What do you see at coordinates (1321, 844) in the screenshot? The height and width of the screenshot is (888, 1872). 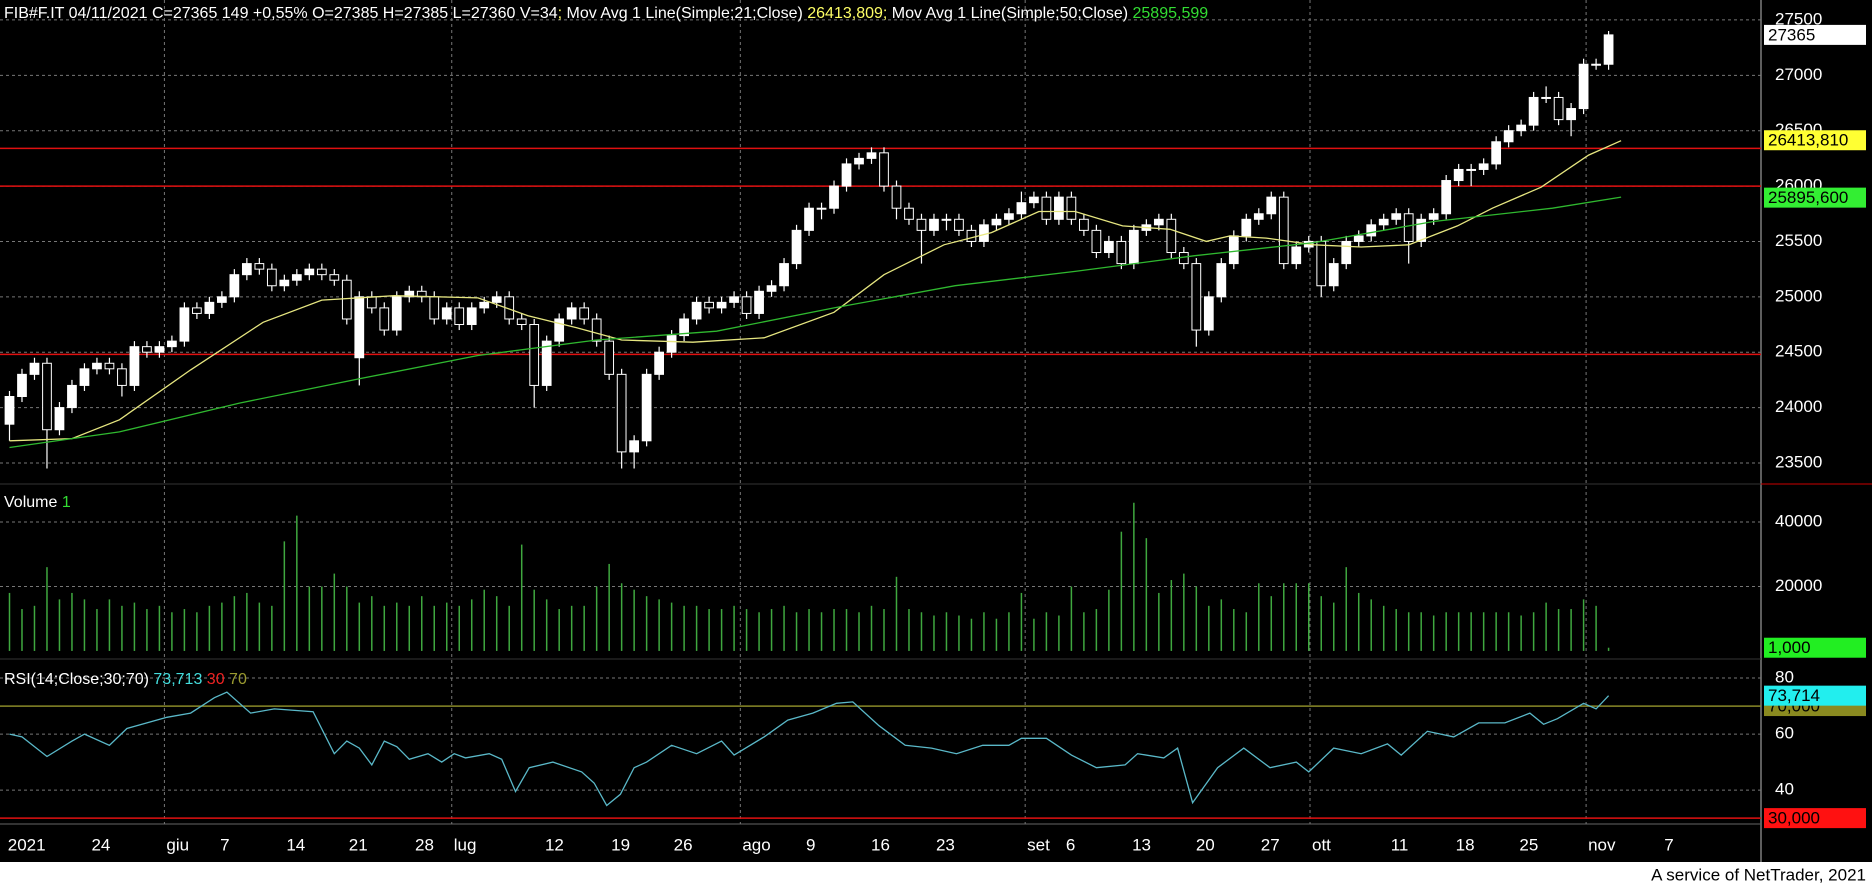 I see `x-tick-label: ott` at bounding box center [1321, 844].